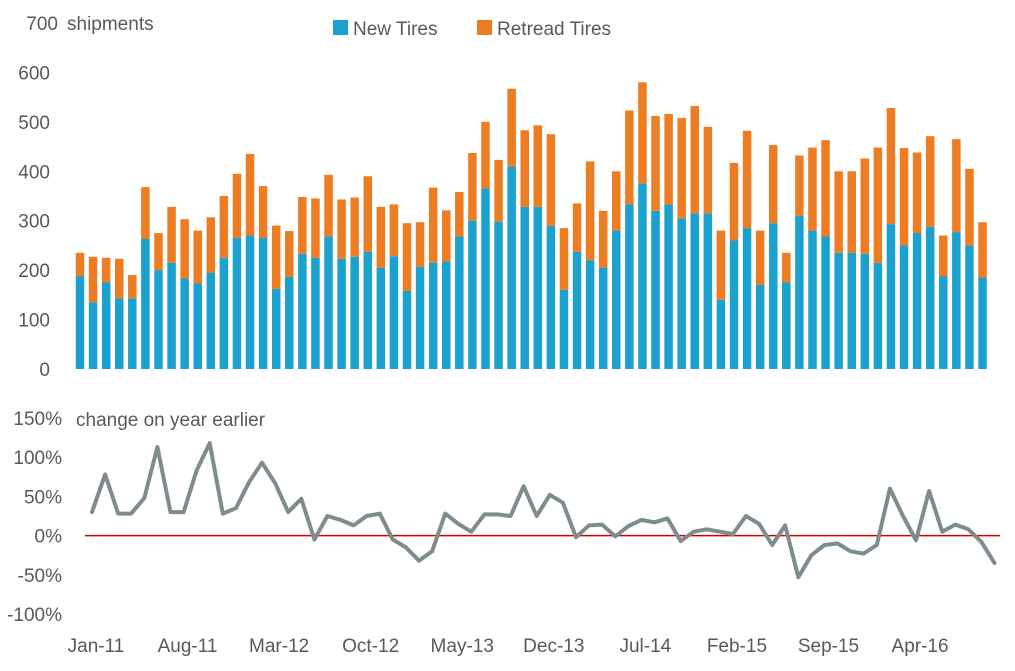  Describe the element at coordinates (279, 646) in the screenshot. I see `x-tick-label: Mar-12` at that location.